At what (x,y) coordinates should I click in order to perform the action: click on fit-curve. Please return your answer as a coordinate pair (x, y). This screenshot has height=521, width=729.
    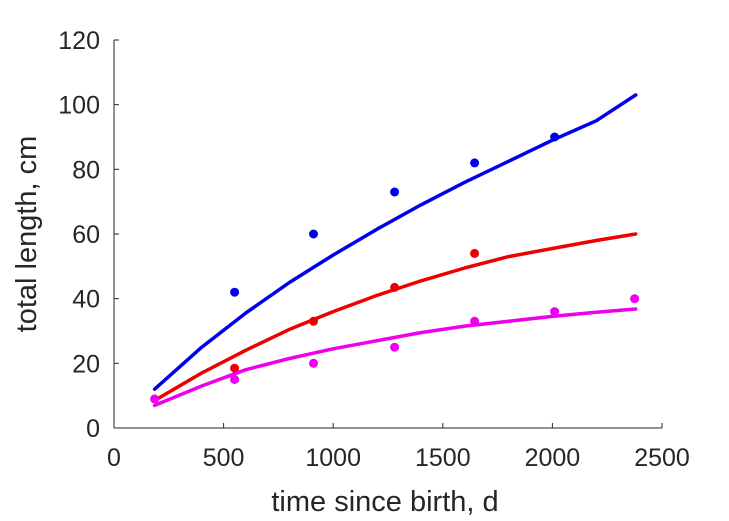
    Looking at the image, I should click on (395, 357).